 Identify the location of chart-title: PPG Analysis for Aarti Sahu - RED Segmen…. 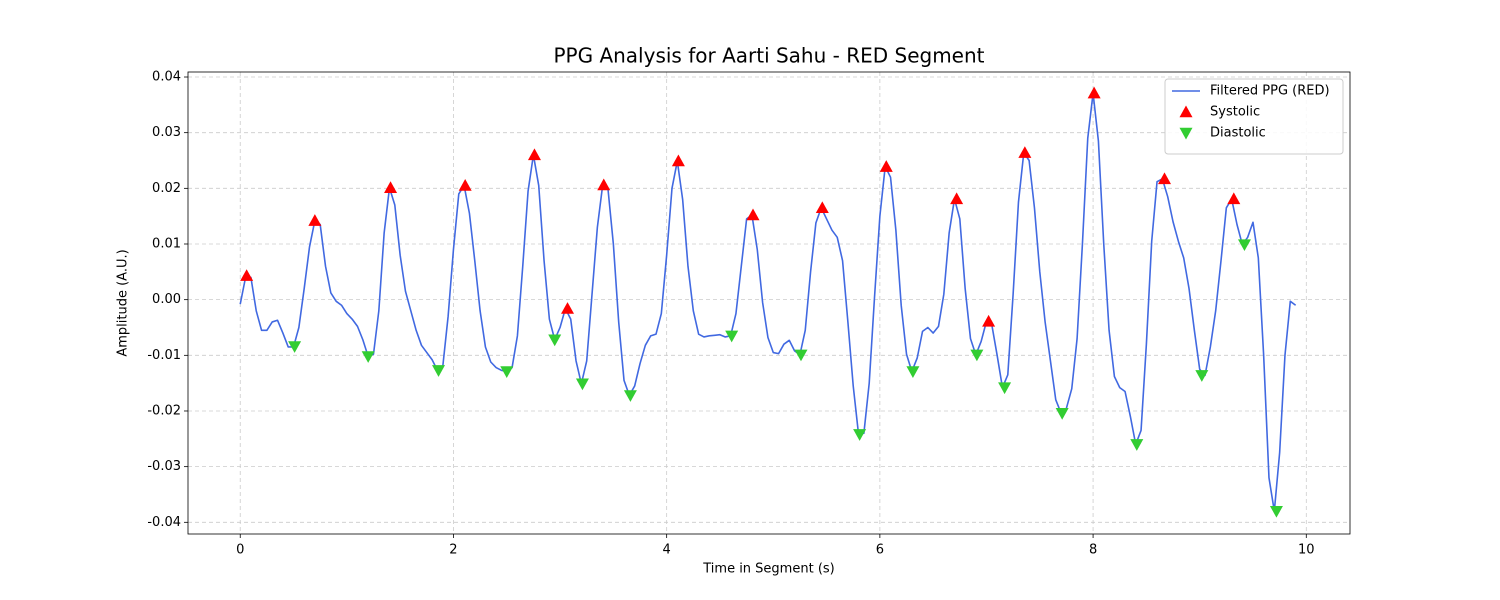
(768, 56).